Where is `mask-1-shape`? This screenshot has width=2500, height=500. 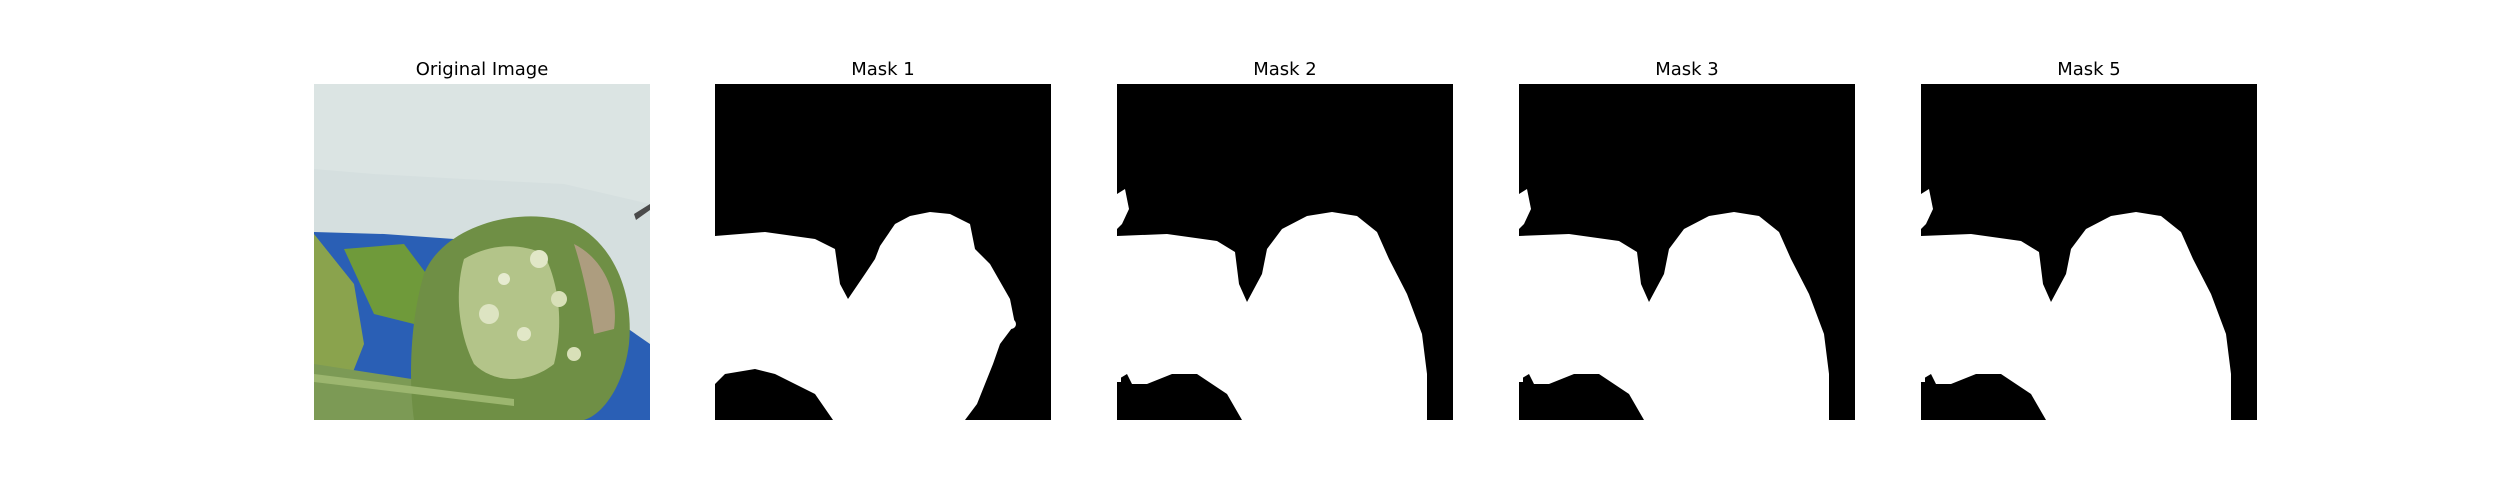
mask-1-shape is located at coordinates (883, 252).